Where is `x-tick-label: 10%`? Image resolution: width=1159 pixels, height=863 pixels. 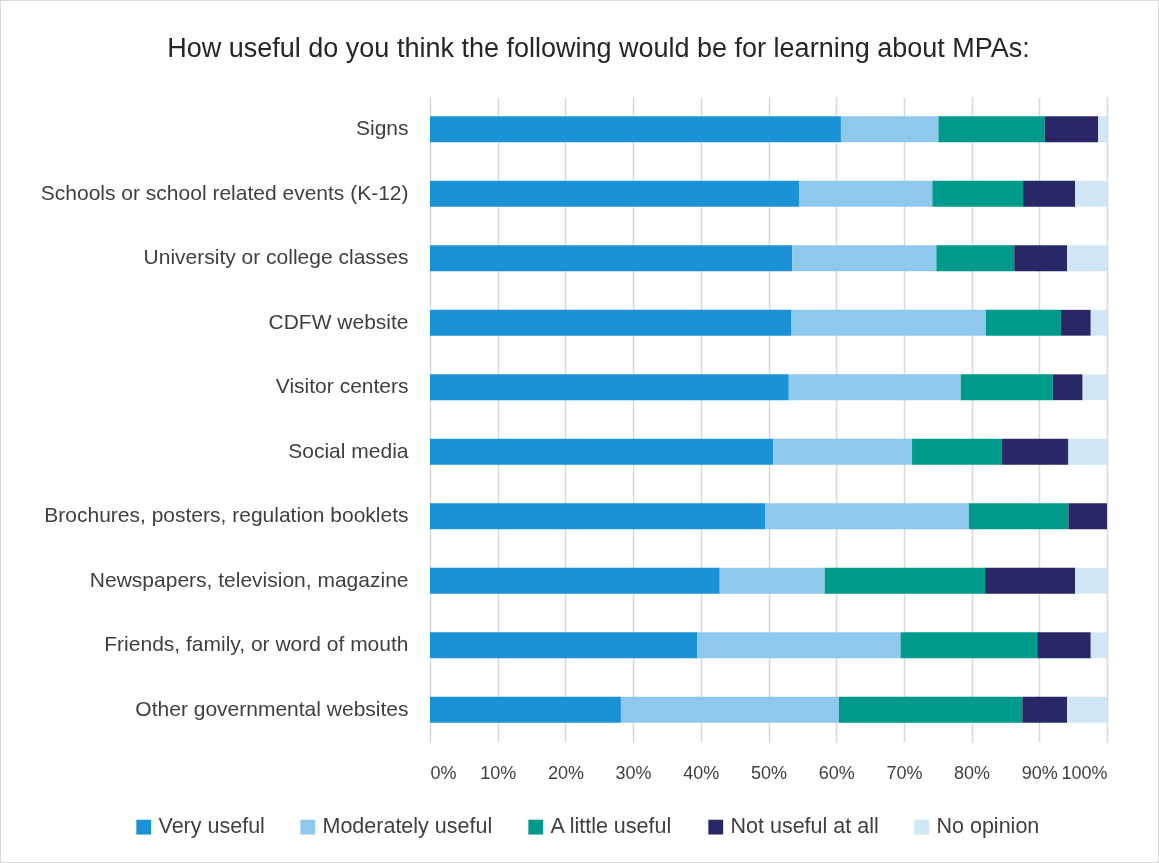
x-tick-label: 10% is located at coordinates (498, 772).